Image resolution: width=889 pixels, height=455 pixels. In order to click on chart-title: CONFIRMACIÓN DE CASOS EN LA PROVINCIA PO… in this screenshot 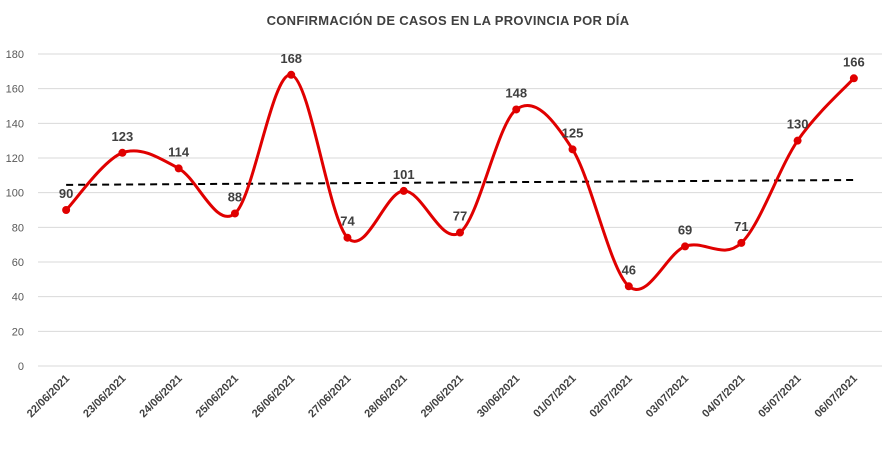, I will do `click(448, 20)`.